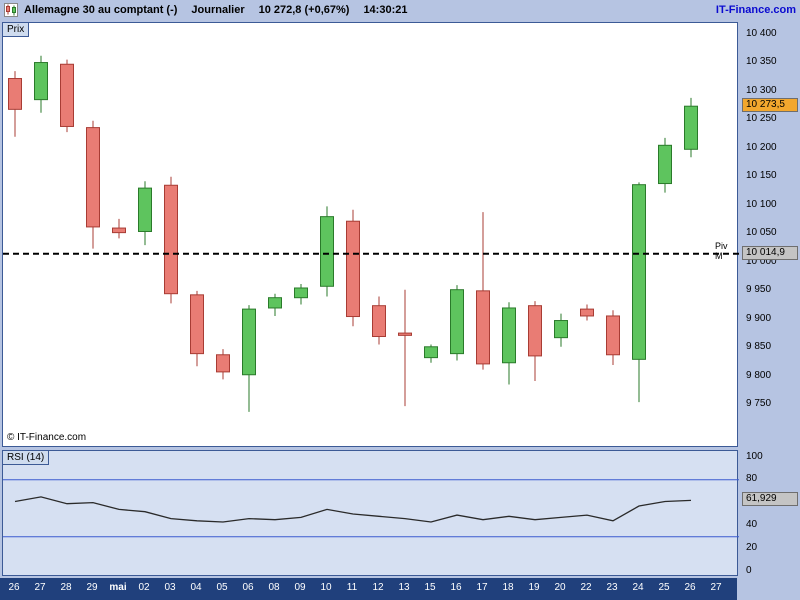 The height and width of the screenshot is (600, 800). Describe the element at coordinates (378, 587) in the screenshot. I see `date-label: 12` at that location.